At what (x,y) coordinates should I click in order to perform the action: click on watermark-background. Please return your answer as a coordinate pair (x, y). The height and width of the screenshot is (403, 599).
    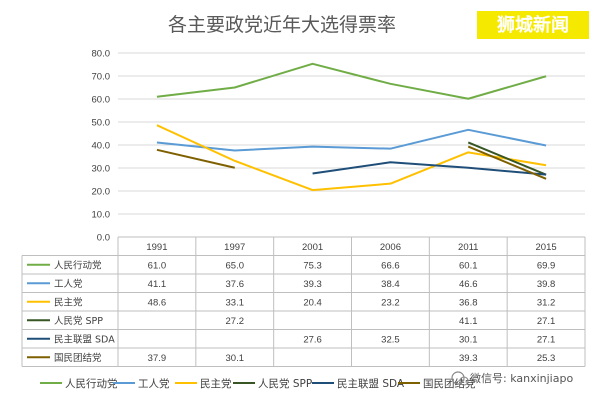
    Looking at the image, I should click on (533, 25).